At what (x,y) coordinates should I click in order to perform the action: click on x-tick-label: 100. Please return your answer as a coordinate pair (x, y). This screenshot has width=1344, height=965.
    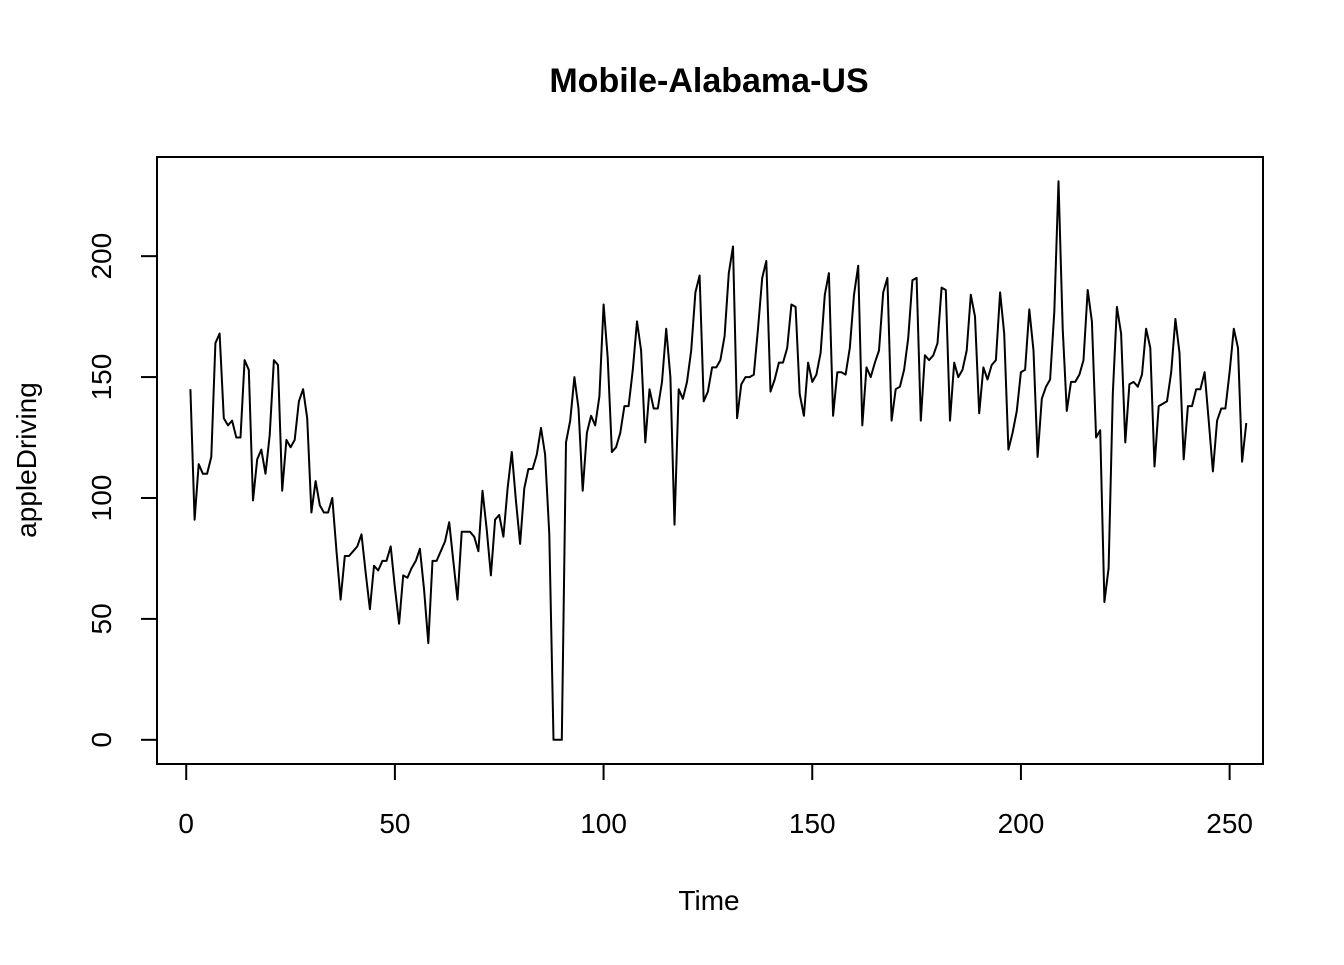
    Looking at the image, I should click on (603, 823).